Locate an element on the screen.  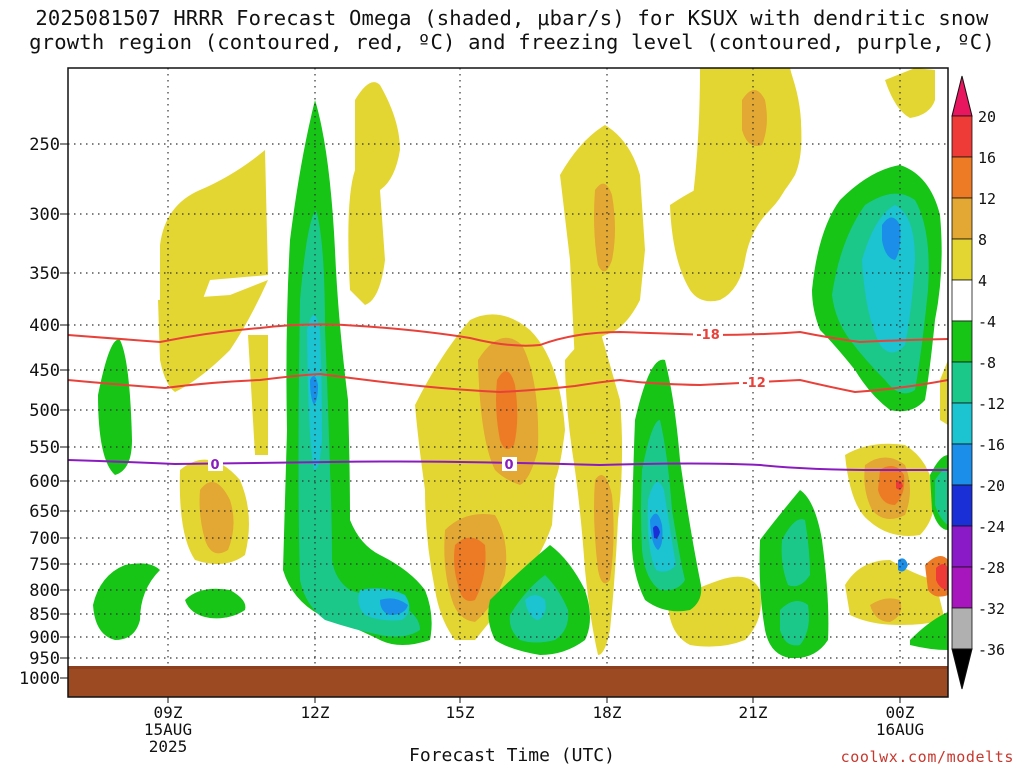
y-tick-label: 750 is located at coordinates (44, 565).